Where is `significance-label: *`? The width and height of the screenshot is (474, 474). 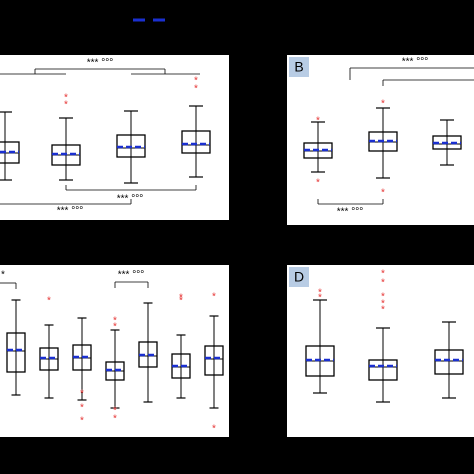 significance-label: * is located at coordinates (3, 275).